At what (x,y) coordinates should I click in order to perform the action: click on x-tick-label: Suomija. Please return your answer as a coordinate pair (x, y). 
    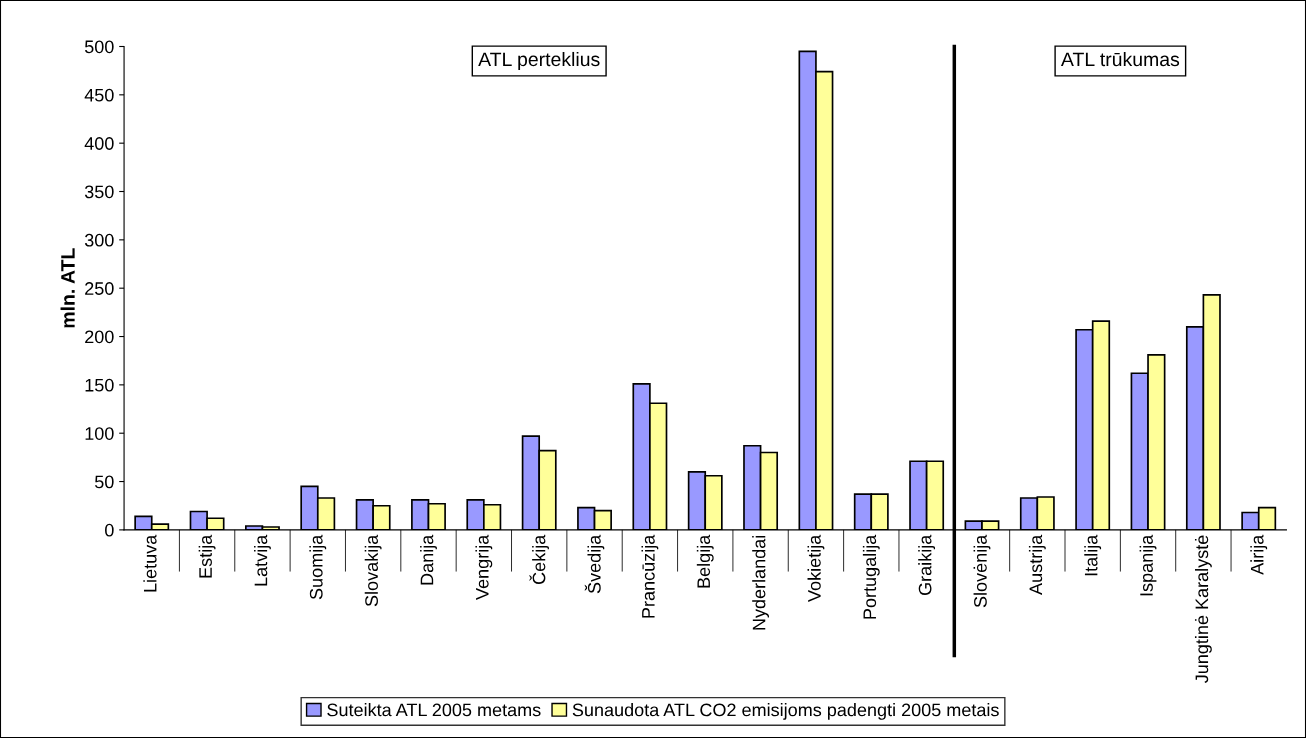
    Looking at the image, I should click on (318, 567).